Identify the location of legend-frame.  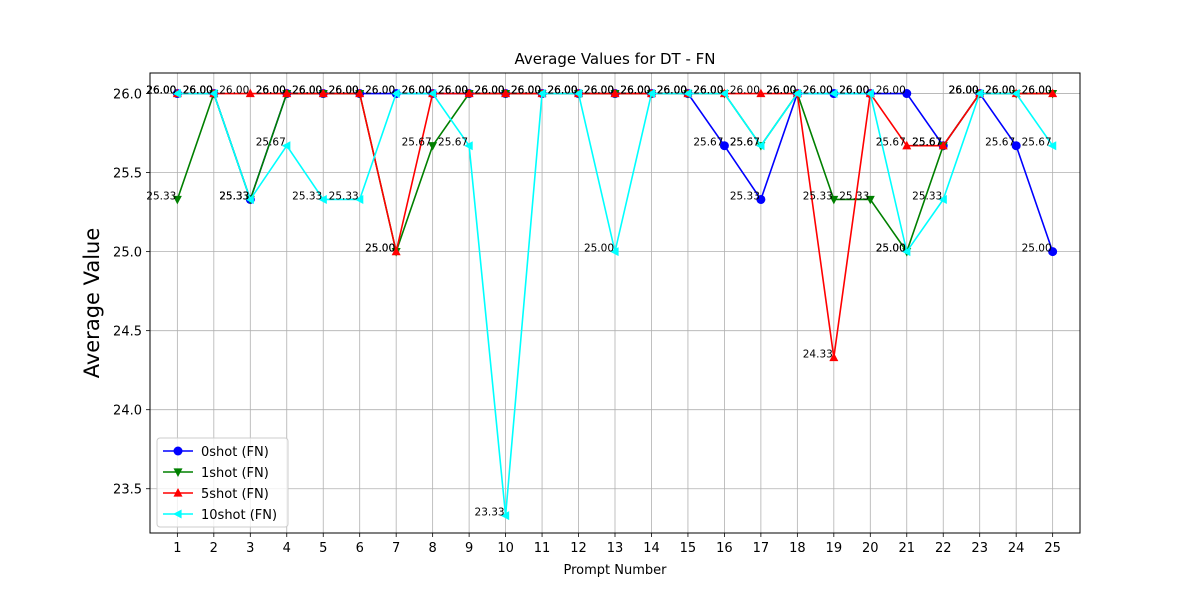
(222, 482).